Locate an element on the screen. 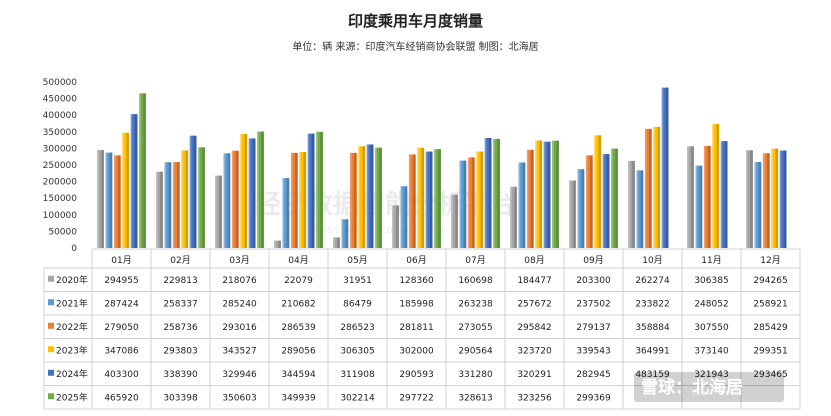 The width and height of the screenshot is (831, 416). x-tick-label: 08月 is located at coordinates (534, 260).